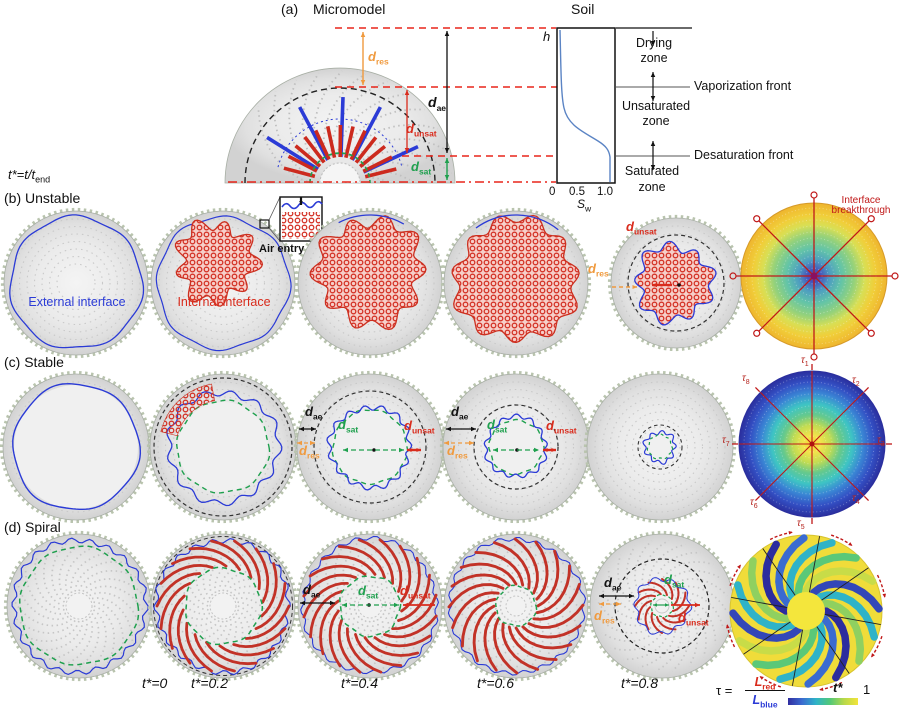 This screenshot has width=899, height=711. I want to click on tau-7-label: τ7, so click(726, 442).